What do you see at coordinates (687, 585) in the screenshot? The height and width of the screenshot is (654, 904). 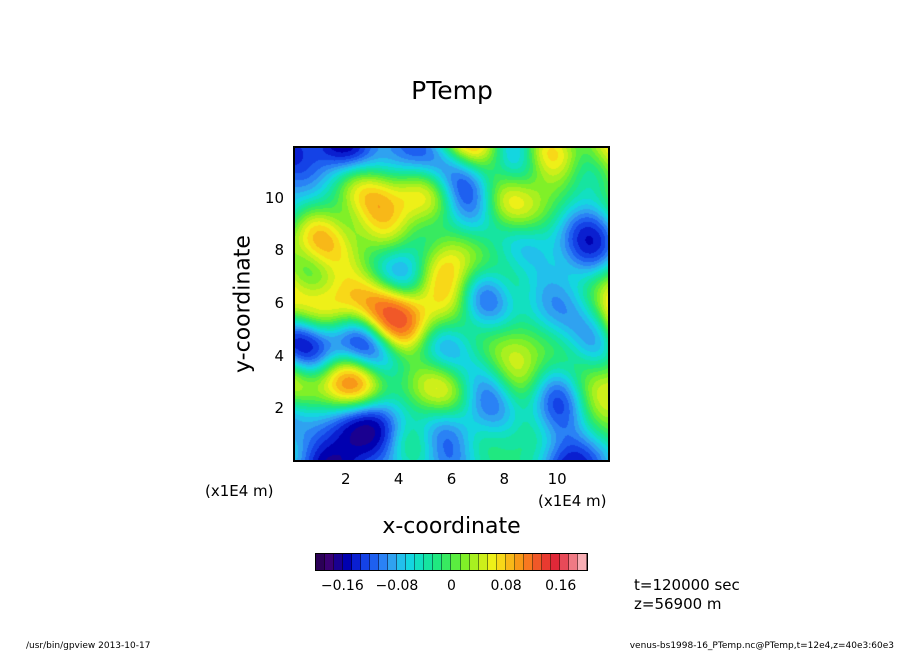 I see `time-annotation: t=120000 sec` at bounding box center [687, 585].